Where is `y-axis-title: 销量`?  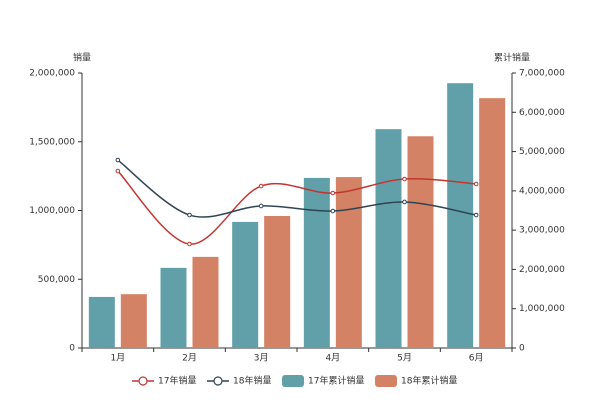
y-axis-title: 销量 is located at coordinates (82, 58).